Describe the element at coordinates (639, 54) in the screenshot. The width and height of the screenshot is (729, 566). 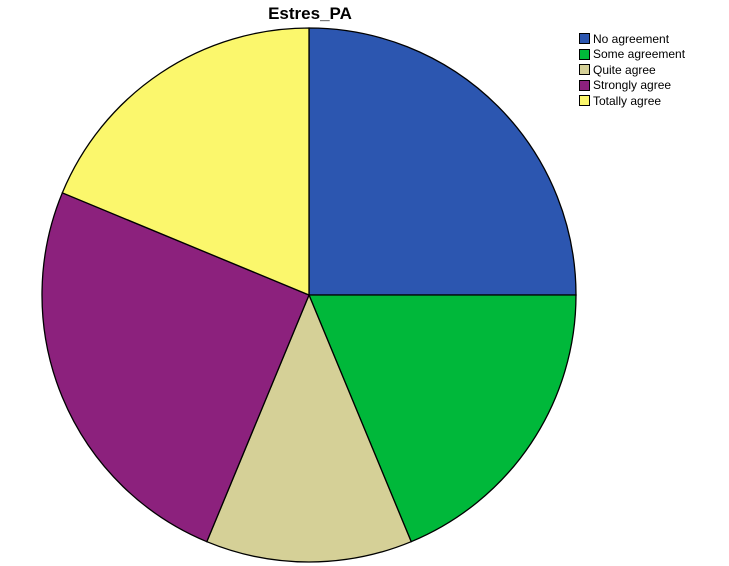
I see `legend-label: Some agreement` at that location.